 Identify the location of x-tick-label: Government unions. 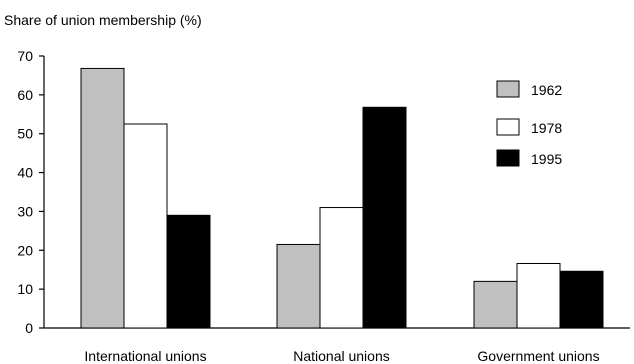
(538, 356).